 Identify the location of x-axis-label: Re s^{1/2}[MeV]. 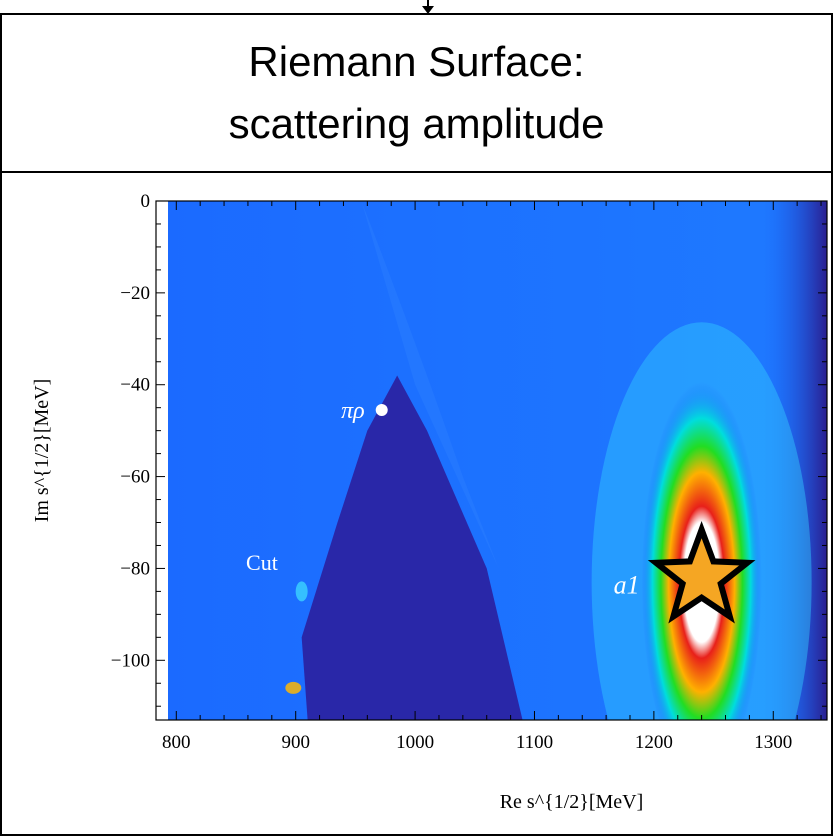
(572, 802).